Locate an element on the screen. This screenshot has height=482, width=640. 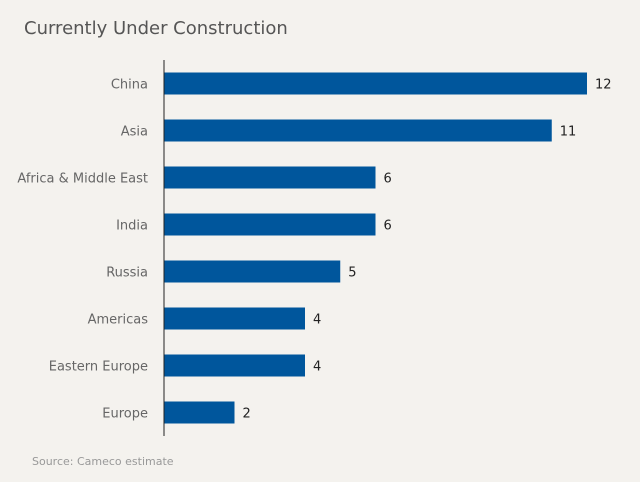
category-label: China is located at coordinates (129, 85).